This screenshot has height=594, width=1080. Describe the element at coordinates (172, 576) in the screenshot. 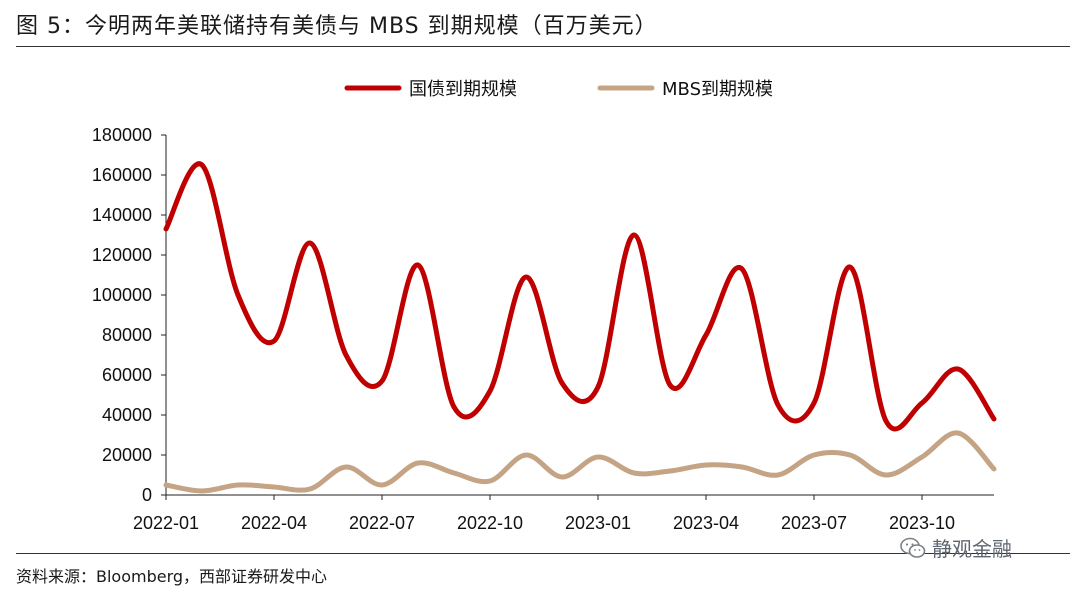

I see `source-note: 资料来源：Bloomberg，西部证券研发中心` at that location.